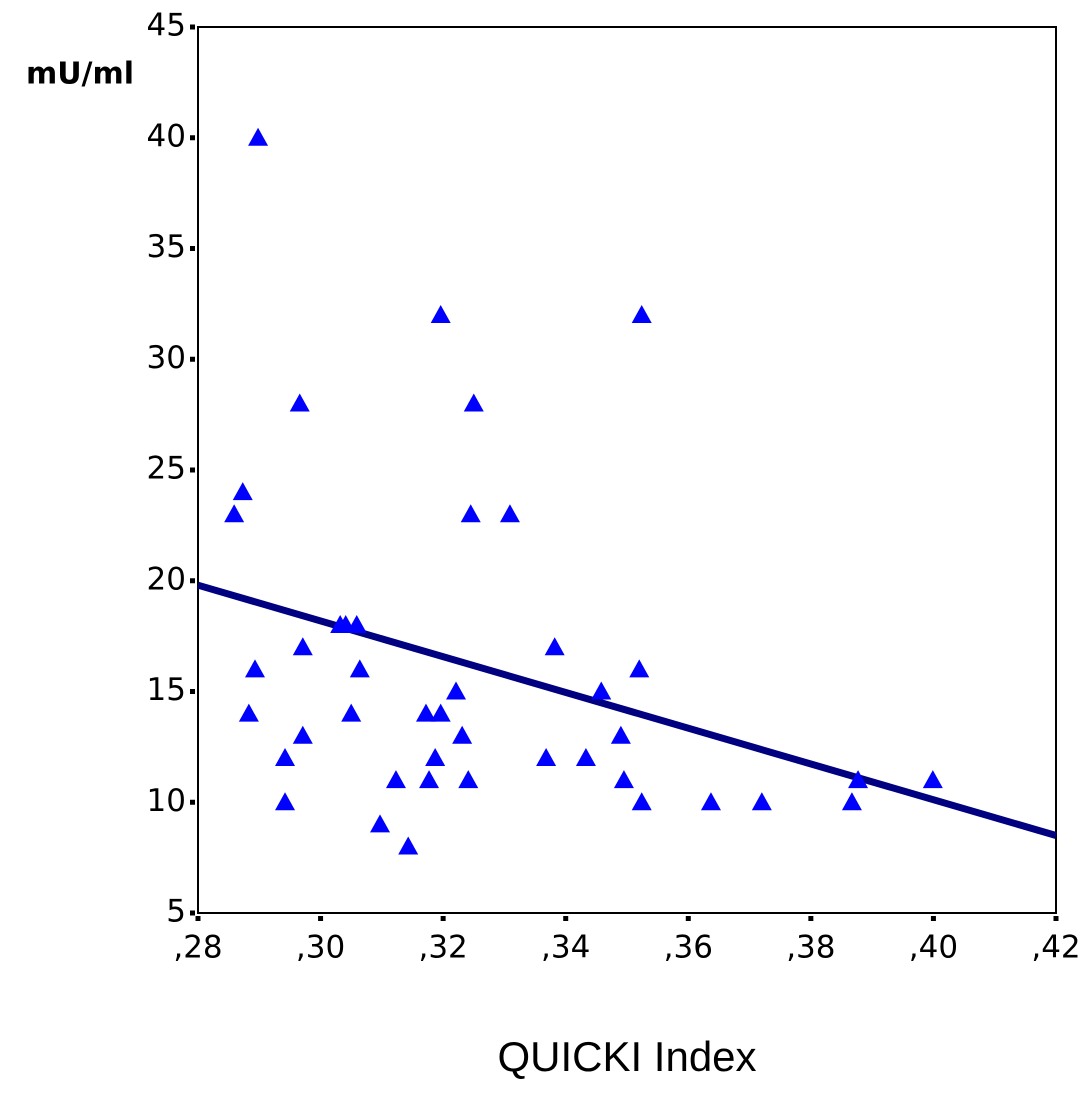 The width and height of the screenshot is (1086, 1094). Describe the element at coordinates (166, 801) in the screenshot. I see `y-tick-label: 10` at that location.